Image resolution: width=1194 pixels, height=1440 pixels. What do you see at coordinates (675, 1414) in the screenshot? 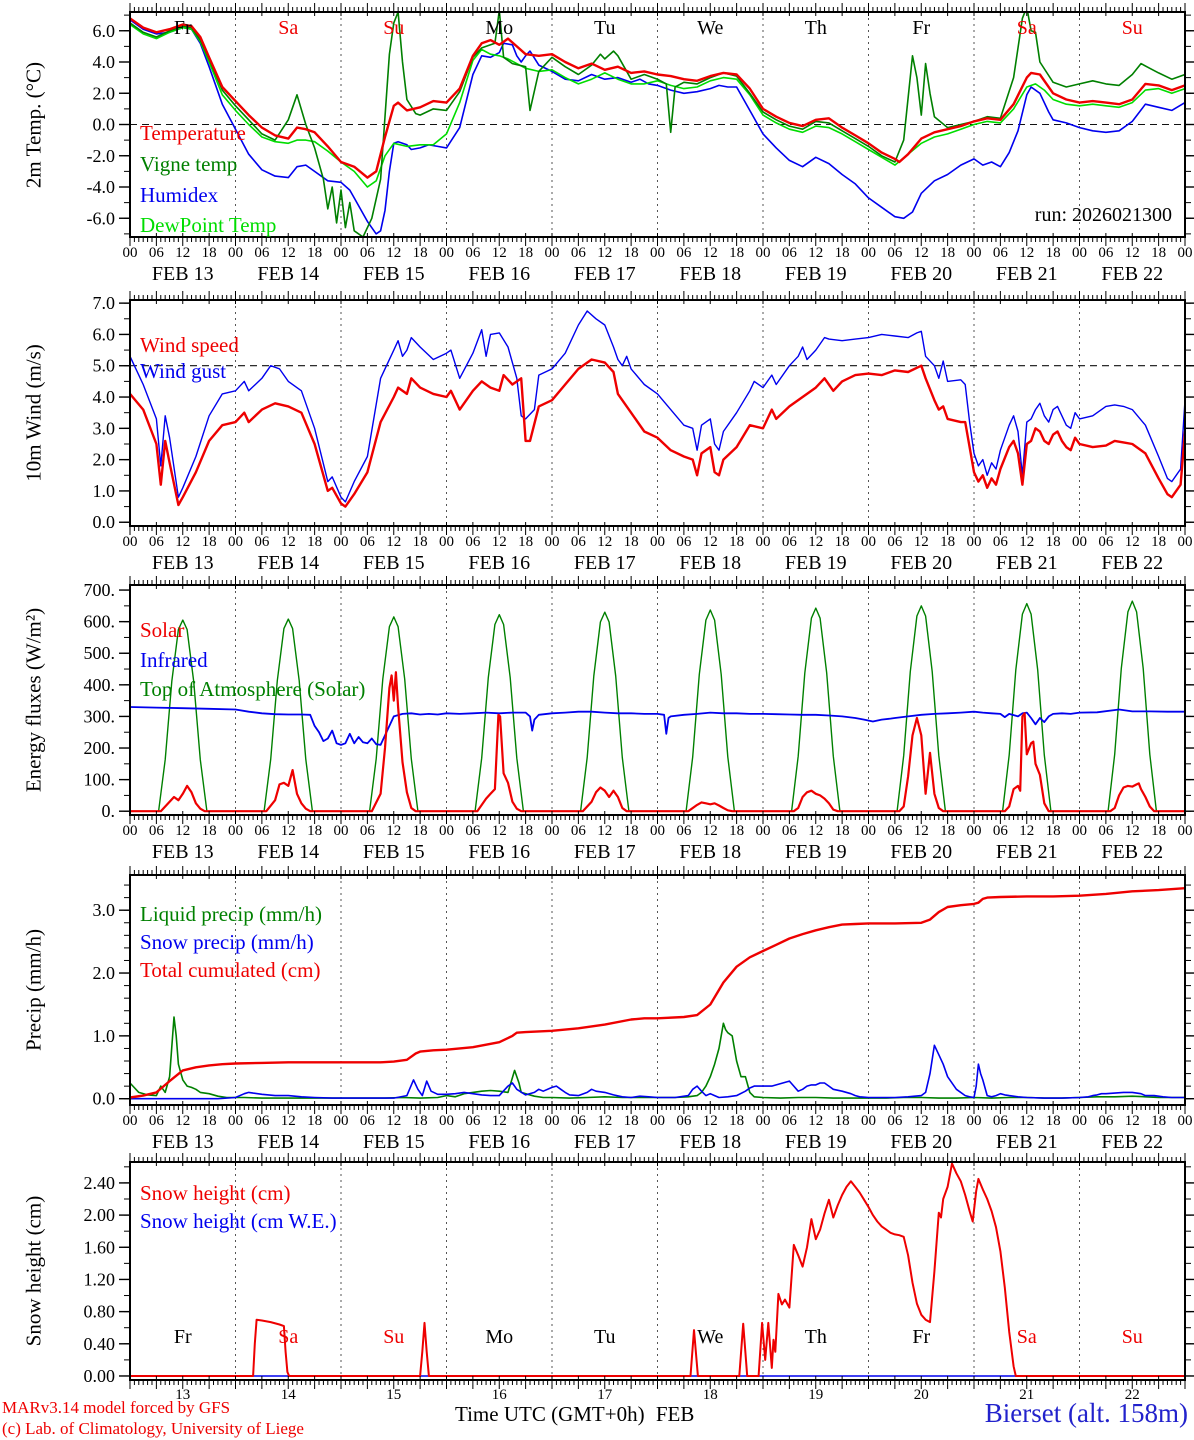
I see `x-axis-month-label: FEB` at bounding box center [675, 1414].